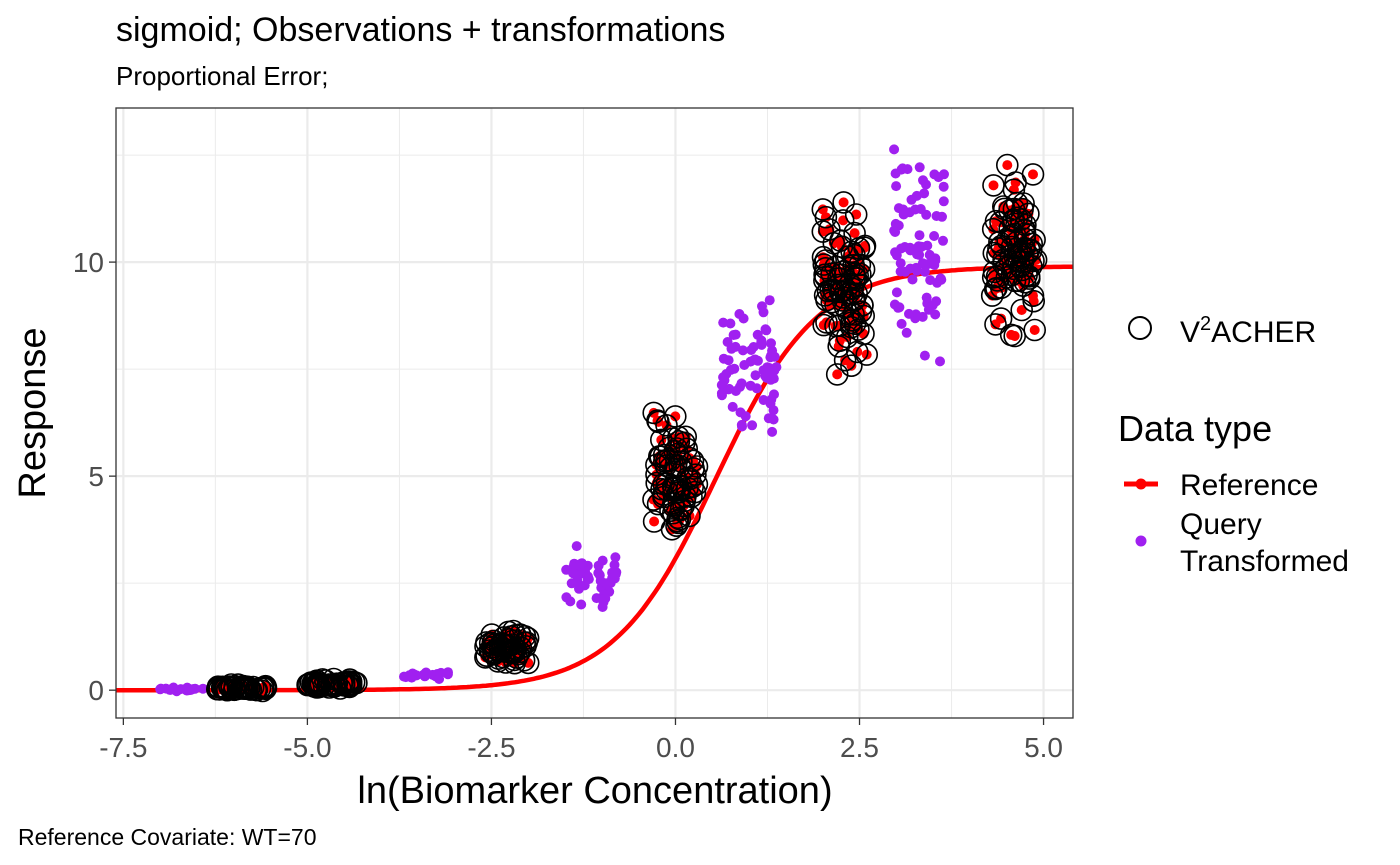 This screenshot has height=865, width=1400. What do you see at coordinates (88, 262) in the screenshot?
I see `y-tick-label: 10` at bounding box center [88, 262].